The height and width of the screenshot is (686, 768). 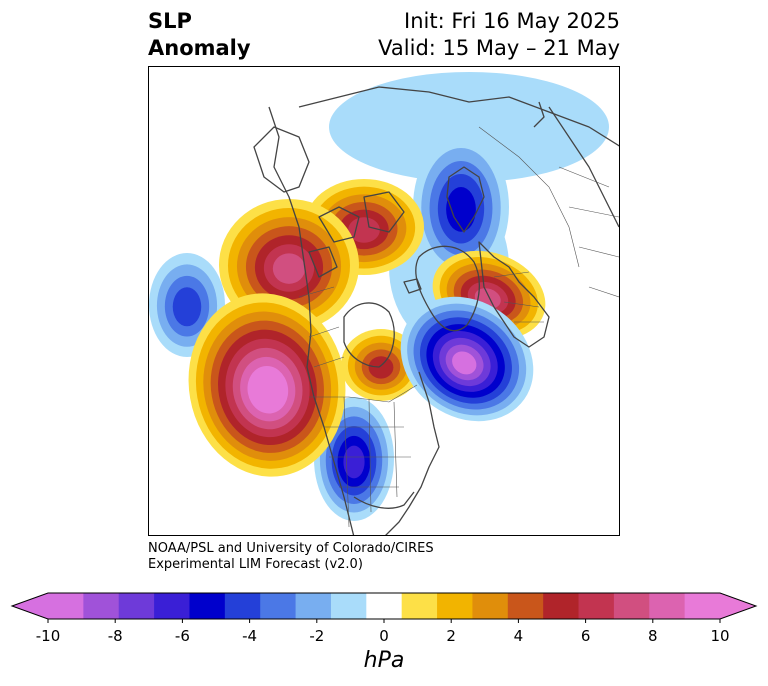 I want to click on coast-arctic-islands, so click(x=356, y=234).